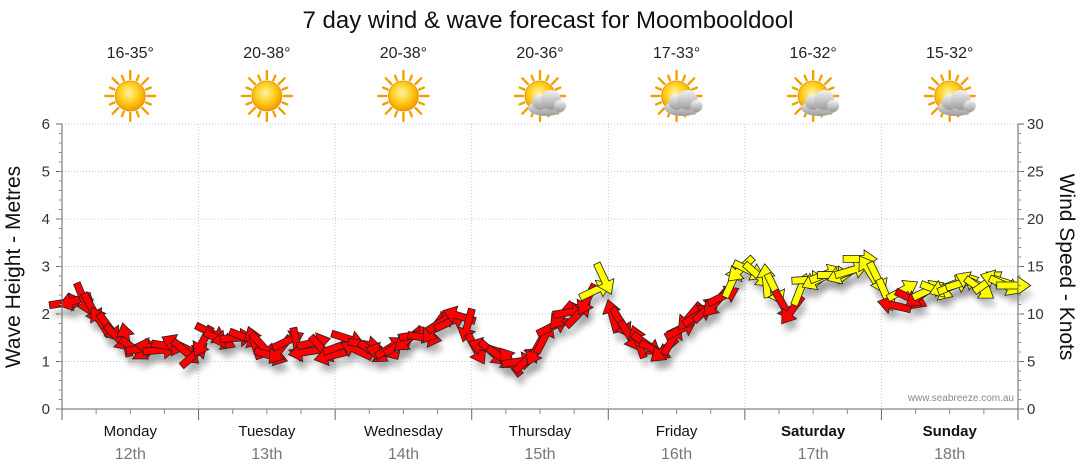 This screenshot has height=475, width=1080. I want to click on left-tick-label: 1, so click(46, 362).